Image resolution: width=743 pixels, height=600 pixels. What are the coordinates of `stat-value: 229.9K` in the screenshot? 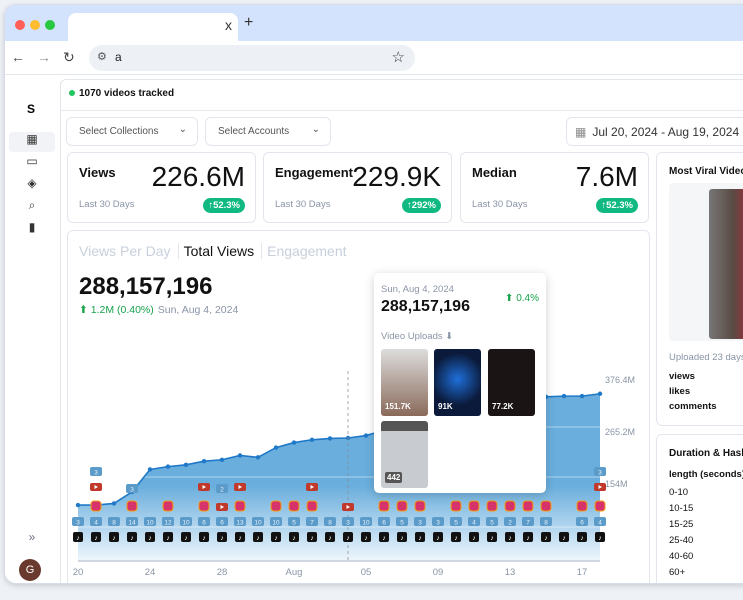 It's located at (396, 176).